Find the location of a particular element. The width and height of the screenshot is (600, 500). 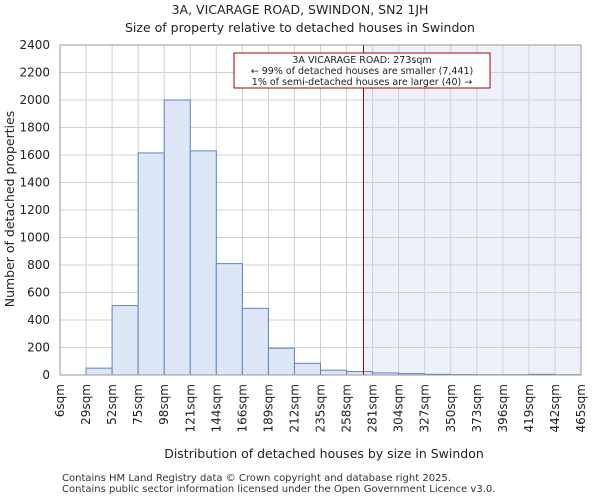

y-tick-label: 200 is located at coordinates (38, 348).